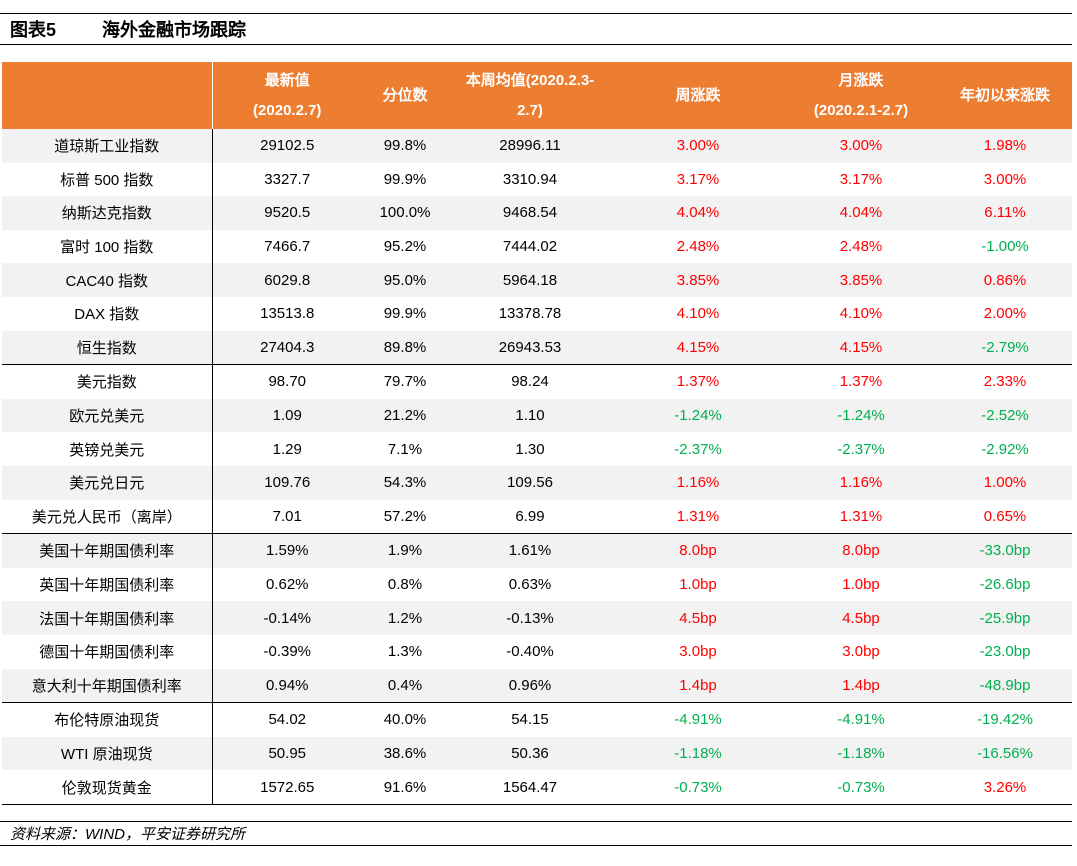 The height and width of the screenshot is (866, 1077). Describe the element at coordinates (405, 550) in the screenshot. I see `cell-percentile: 1.9%` at that location.